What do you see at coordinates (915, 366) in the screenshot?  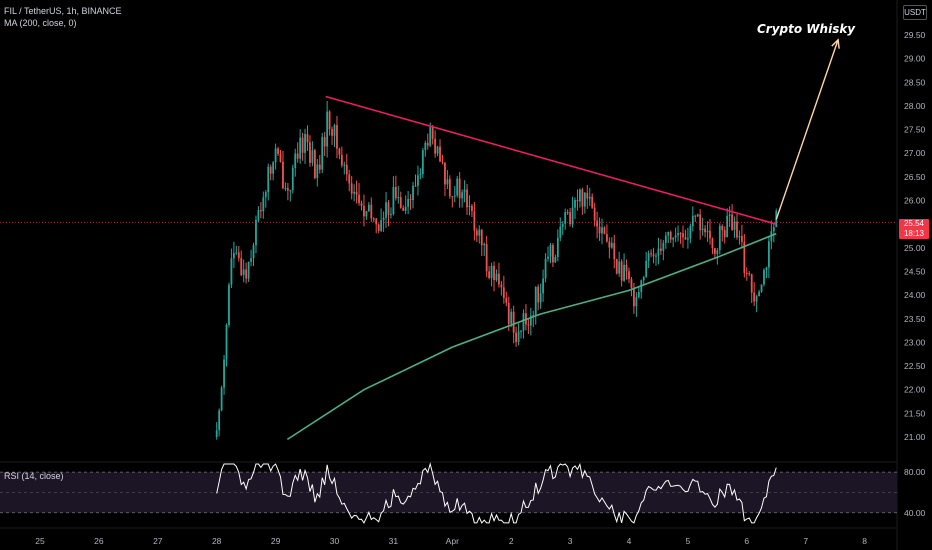 I see `price-tick-label: 22.50` at bounding box center [915, 366].